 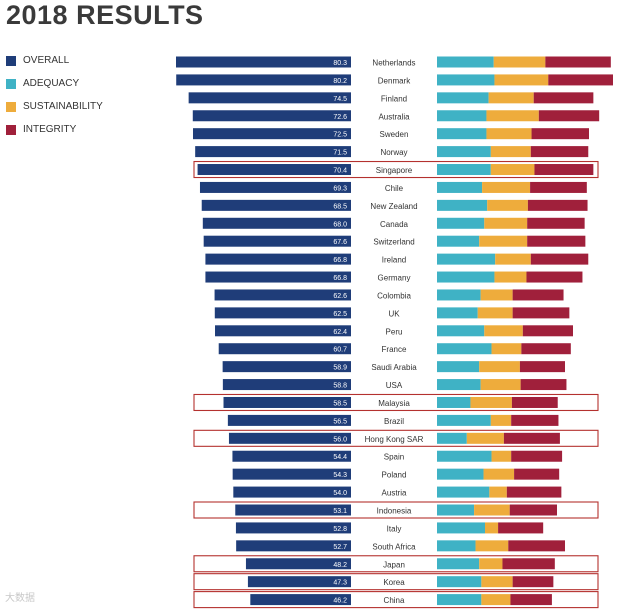 I want to click on overall-bar-sweden, so click(x=271, y=134).